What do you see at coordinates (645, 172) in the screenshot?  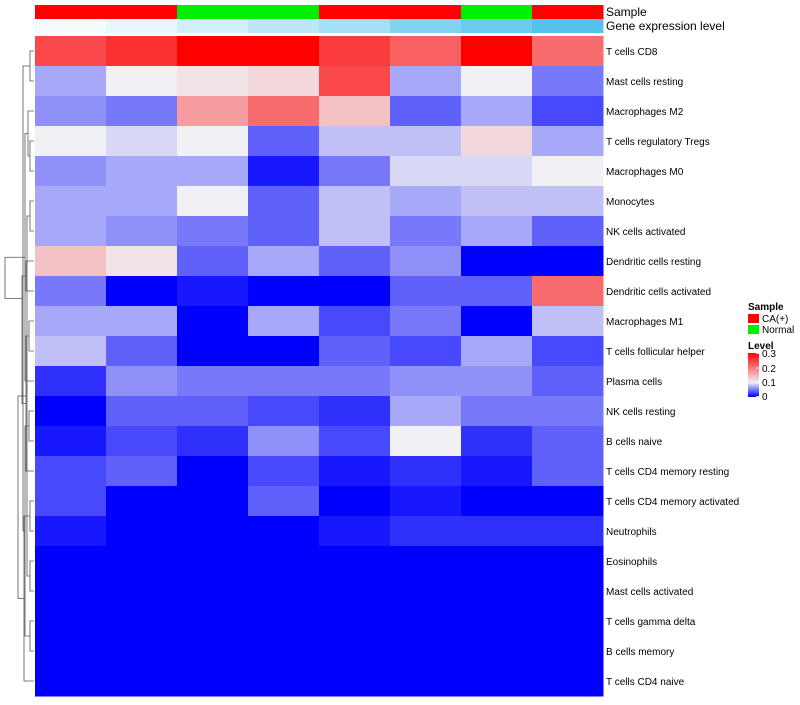 I see `row-label: Macrophages M0` at bounding box center [645, 172].